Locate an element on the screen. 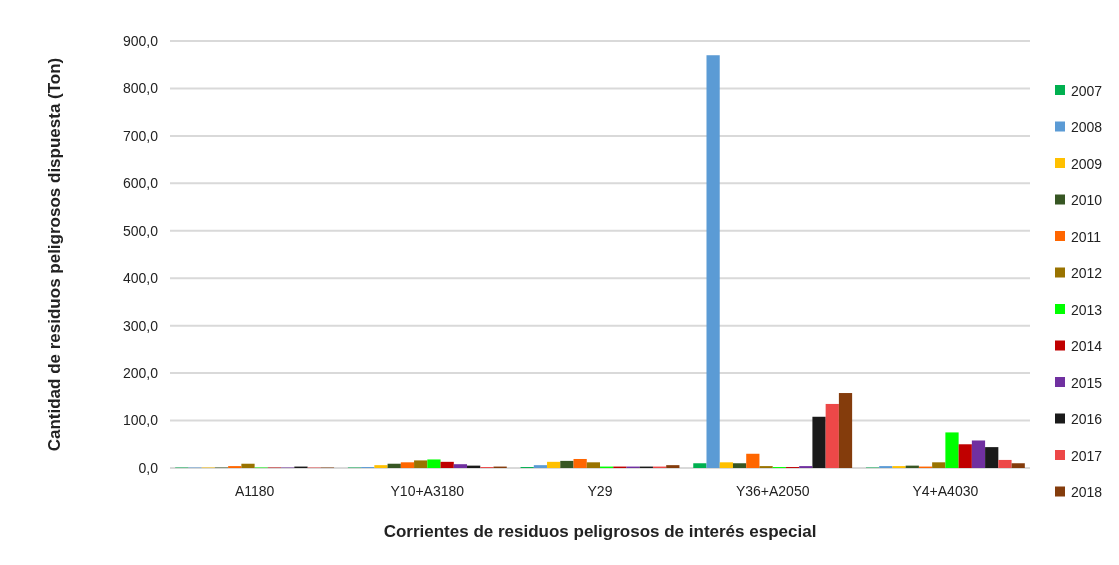 Image resolution: width=1119 pixels, height=565 pixels. y-axis-title: Cantidad de residuos peligrosos dispuesta (Ton) is located at coordinates (54, 254).